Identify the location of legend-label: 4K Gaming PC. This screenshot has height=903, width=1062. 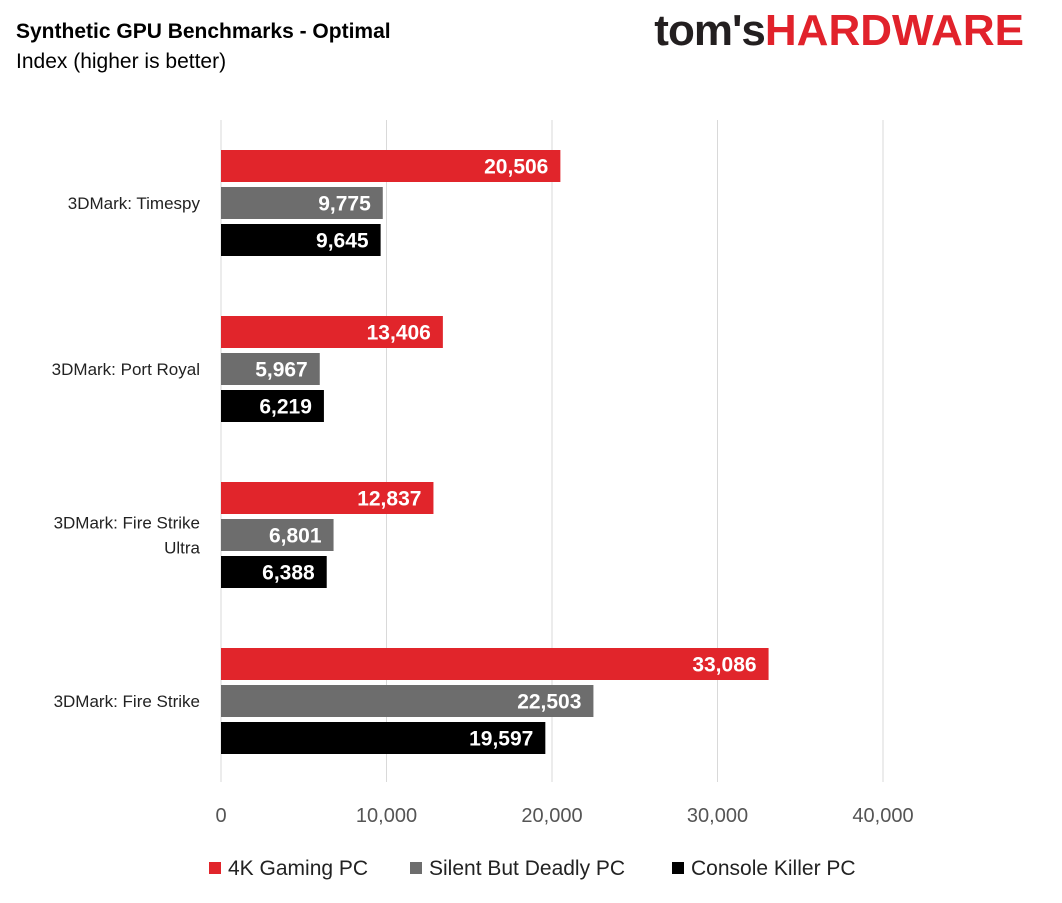
(298, 868).